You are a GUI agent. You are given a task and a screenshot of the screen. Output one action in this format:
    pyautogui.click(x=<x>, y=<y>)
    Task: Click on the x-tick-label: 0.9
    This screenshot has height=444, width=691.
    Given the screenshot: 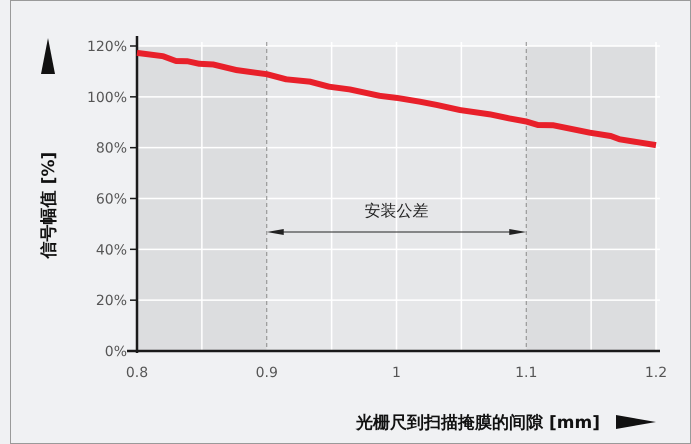 What is the action you would take?
    pyautogui.click(x=267, y=373)
    